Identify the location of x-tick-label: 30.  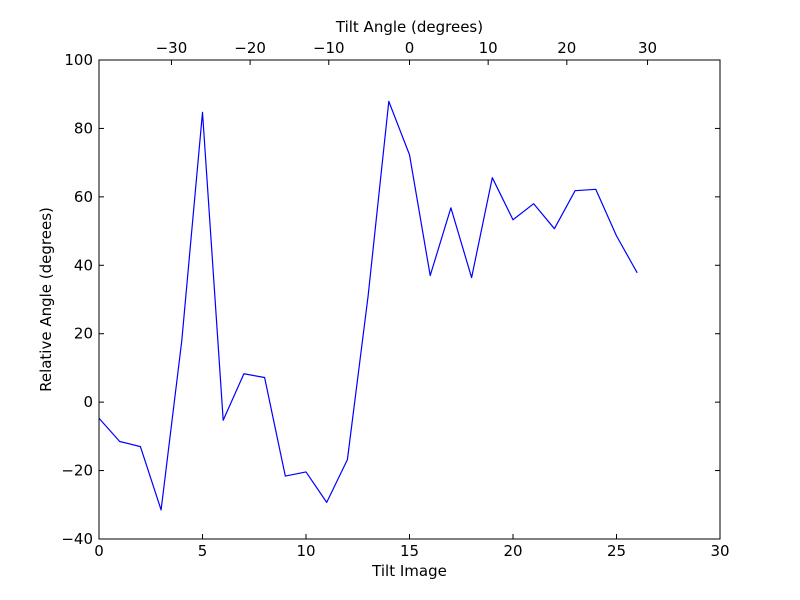
(719, 551).